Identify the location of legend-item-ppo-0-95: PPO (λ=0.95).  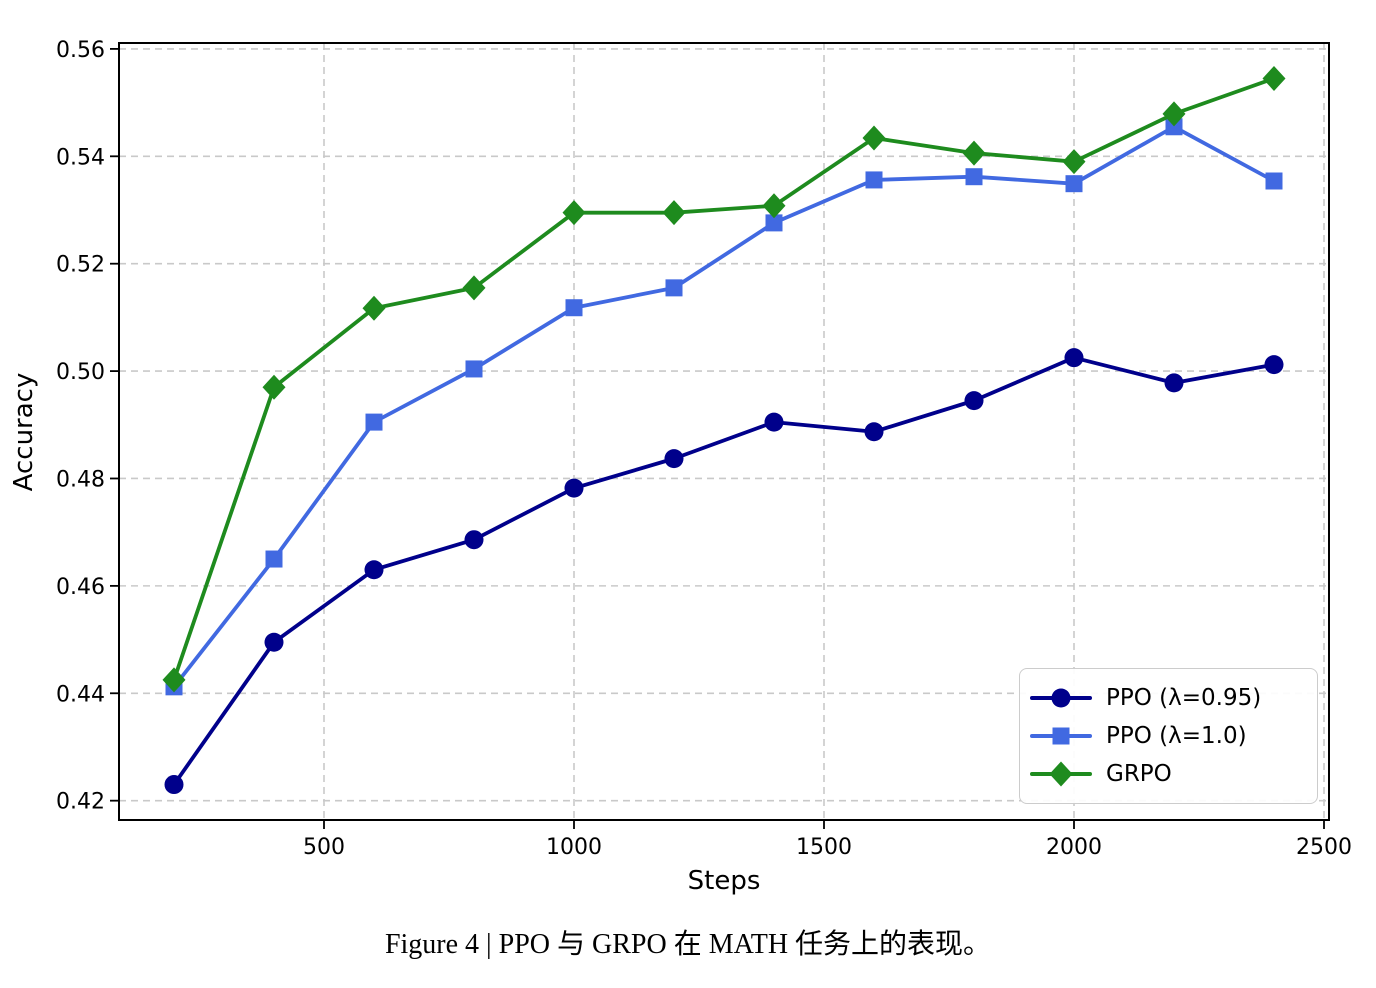
(1166, 698).